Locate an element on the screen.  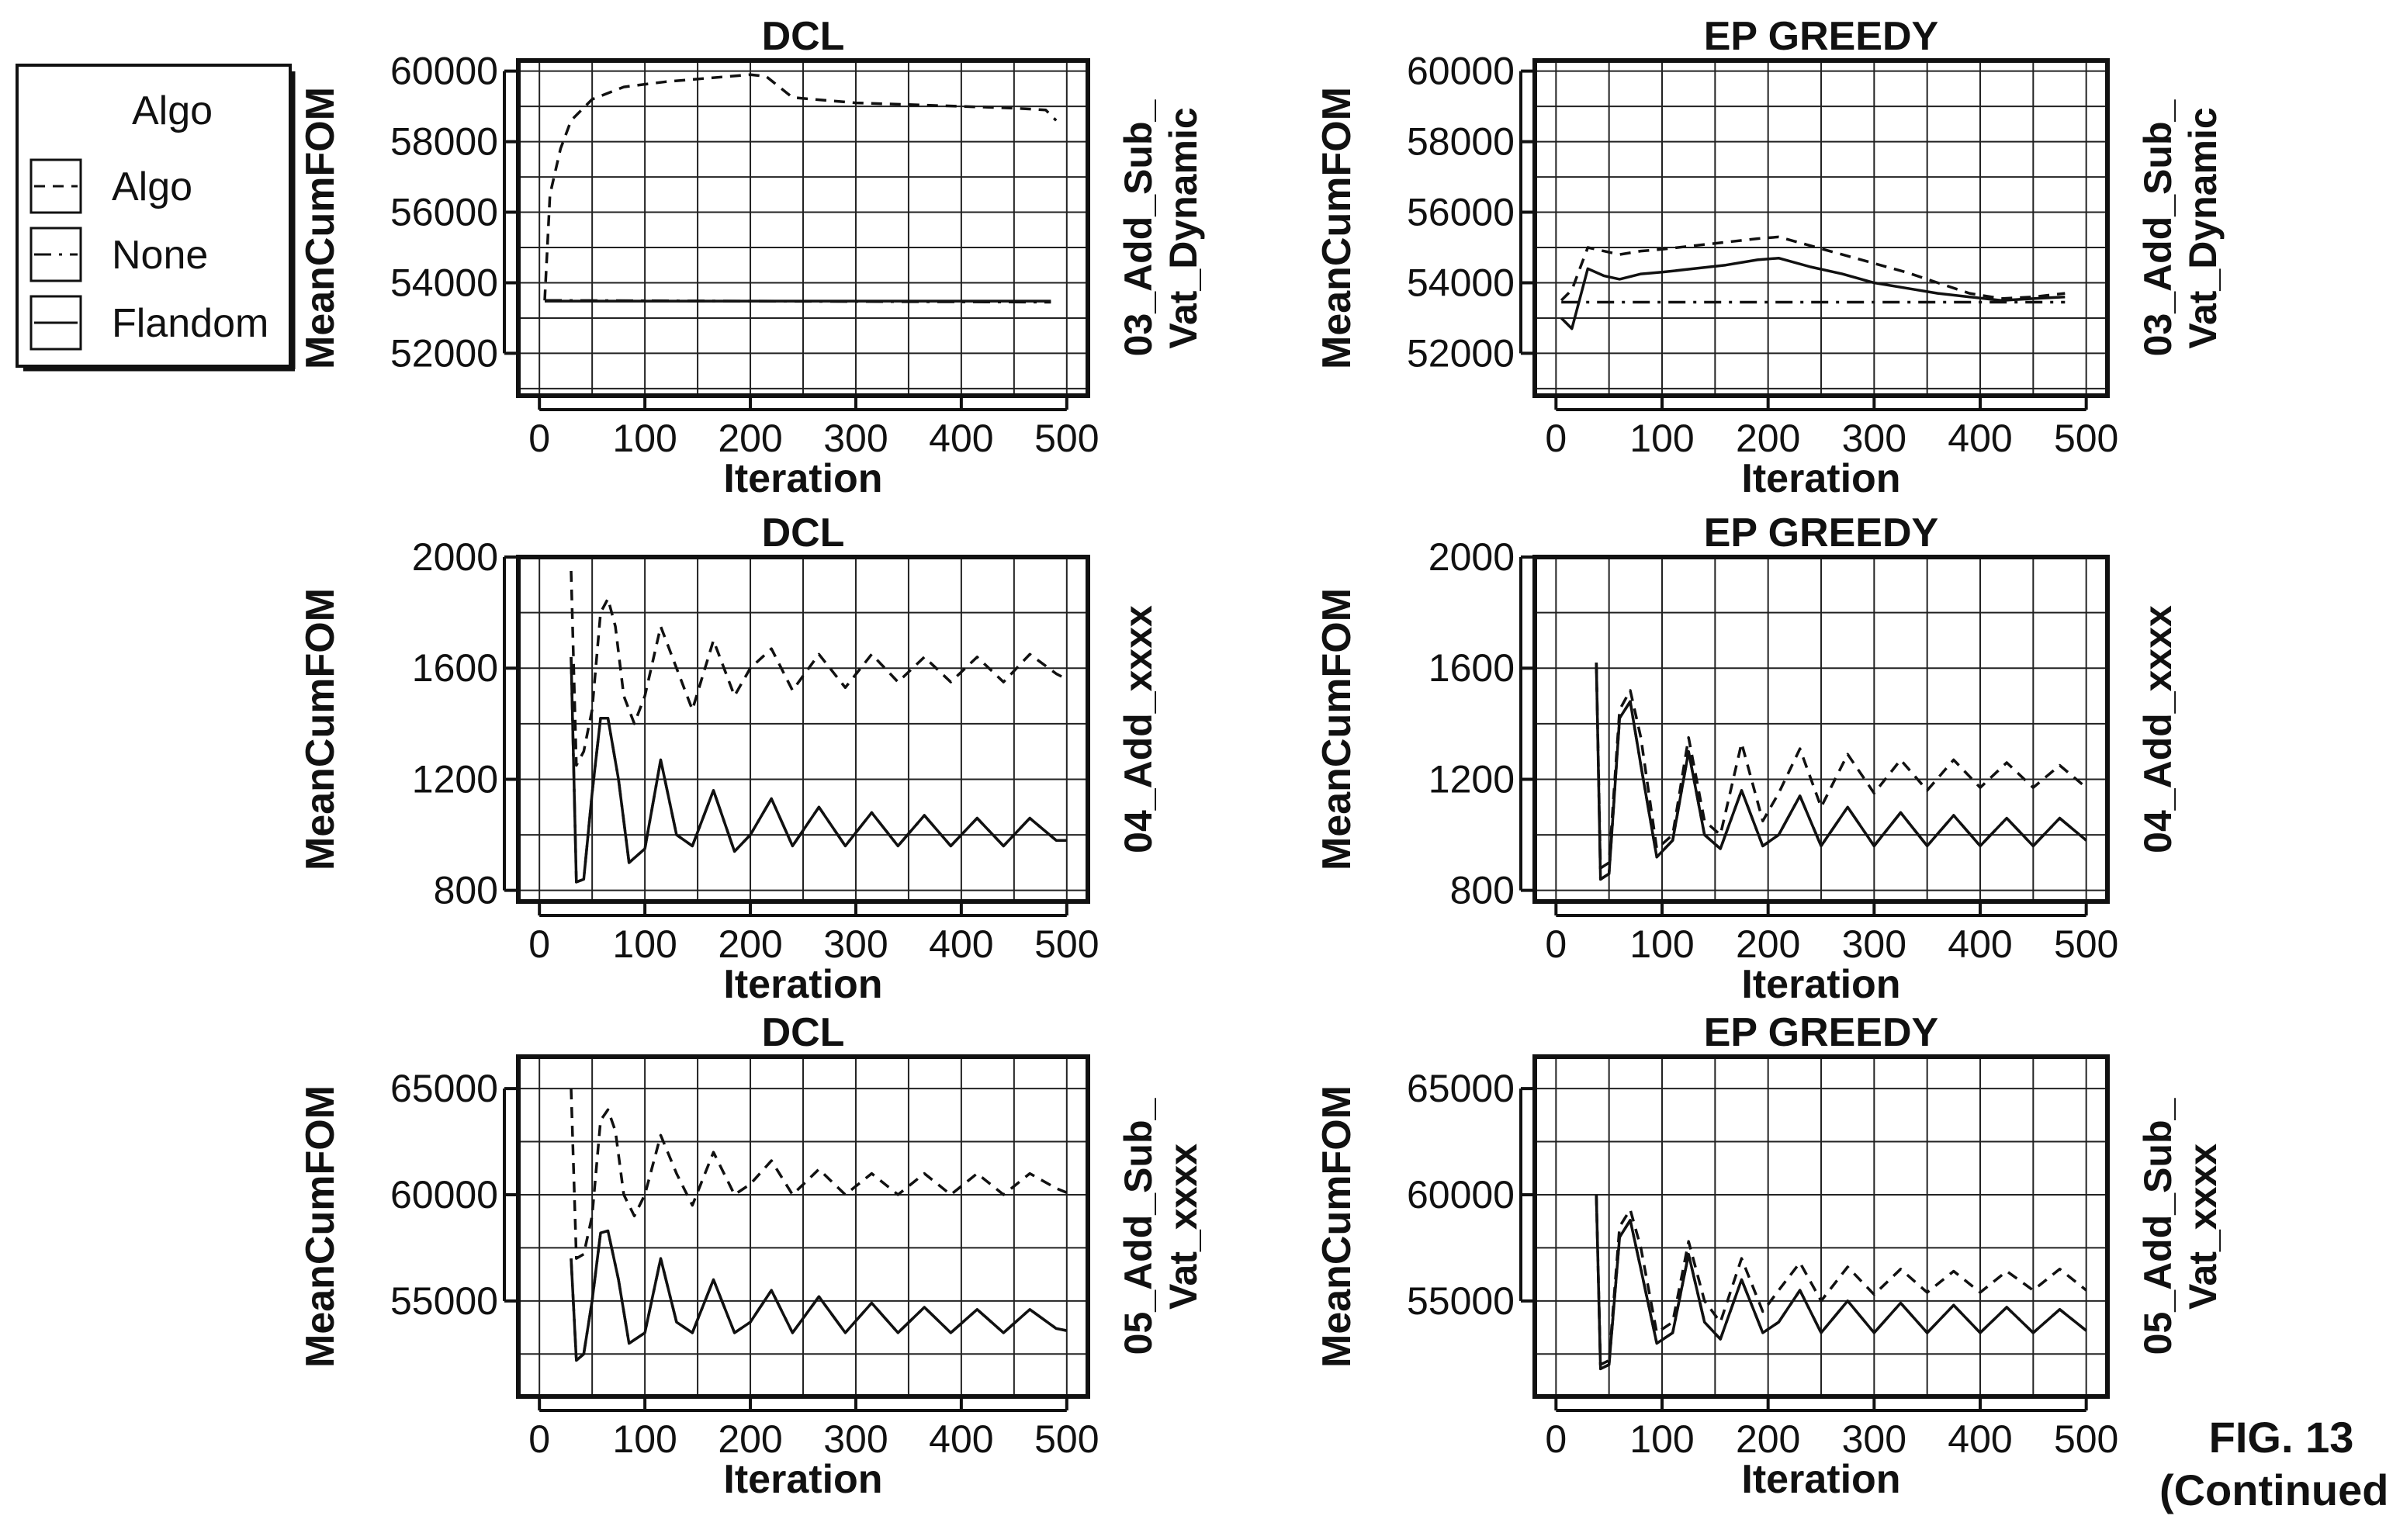
strip-label: Vat_xxxx is located at coordinates (1183, 1227).